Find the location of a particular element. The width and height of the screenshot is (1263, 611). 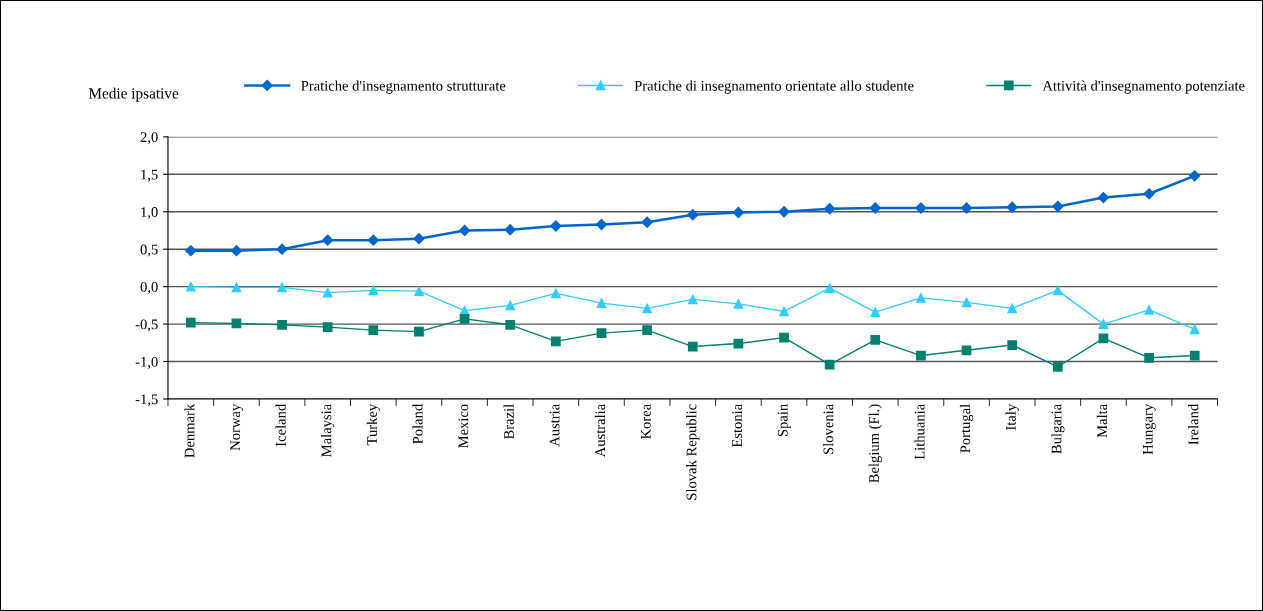

legend-label: Attività d'insegnamento potenziate is located at coordinates (1143, 87).